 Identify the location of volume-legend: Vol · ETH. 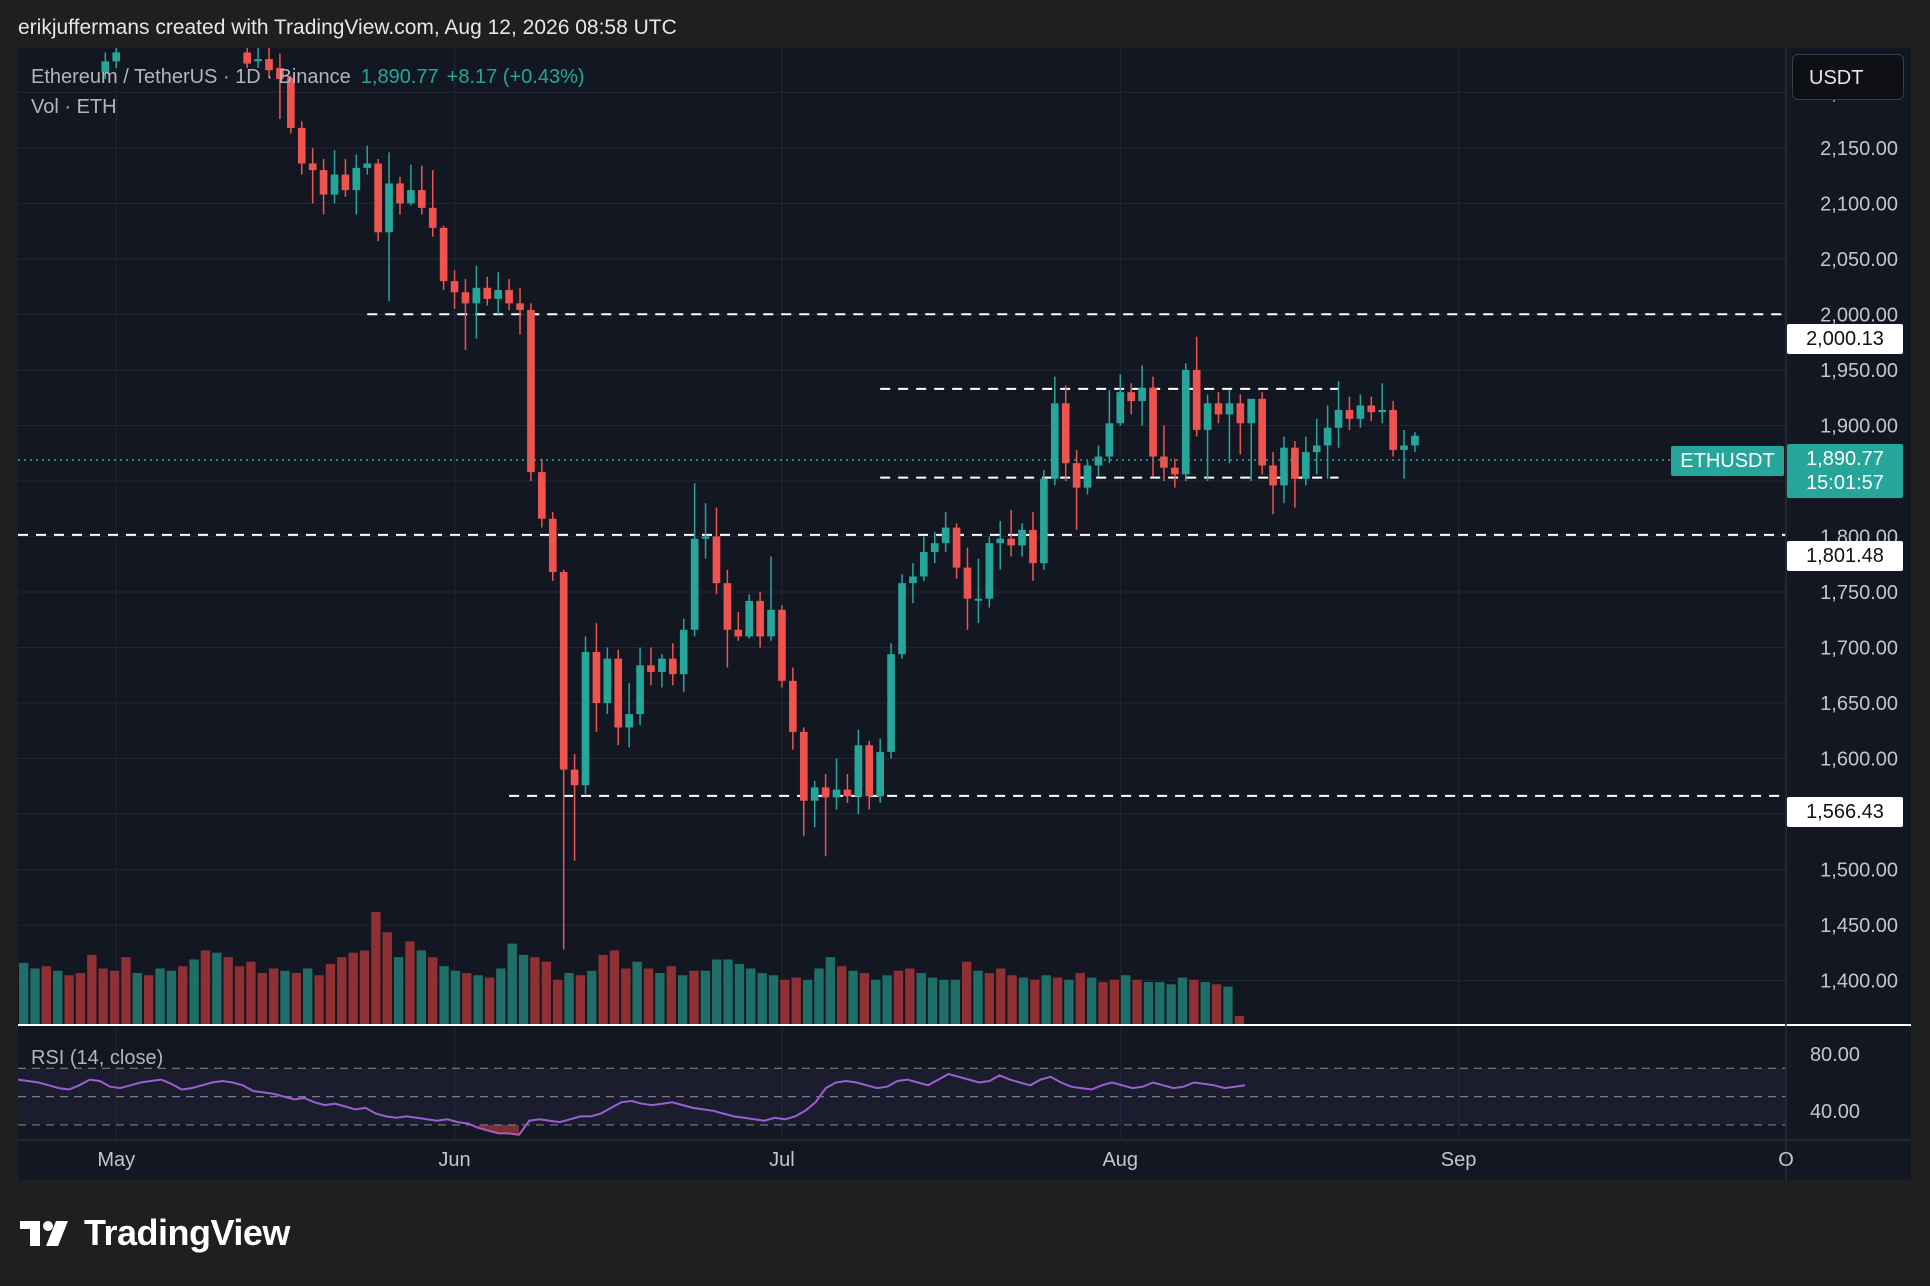
(74, 107).